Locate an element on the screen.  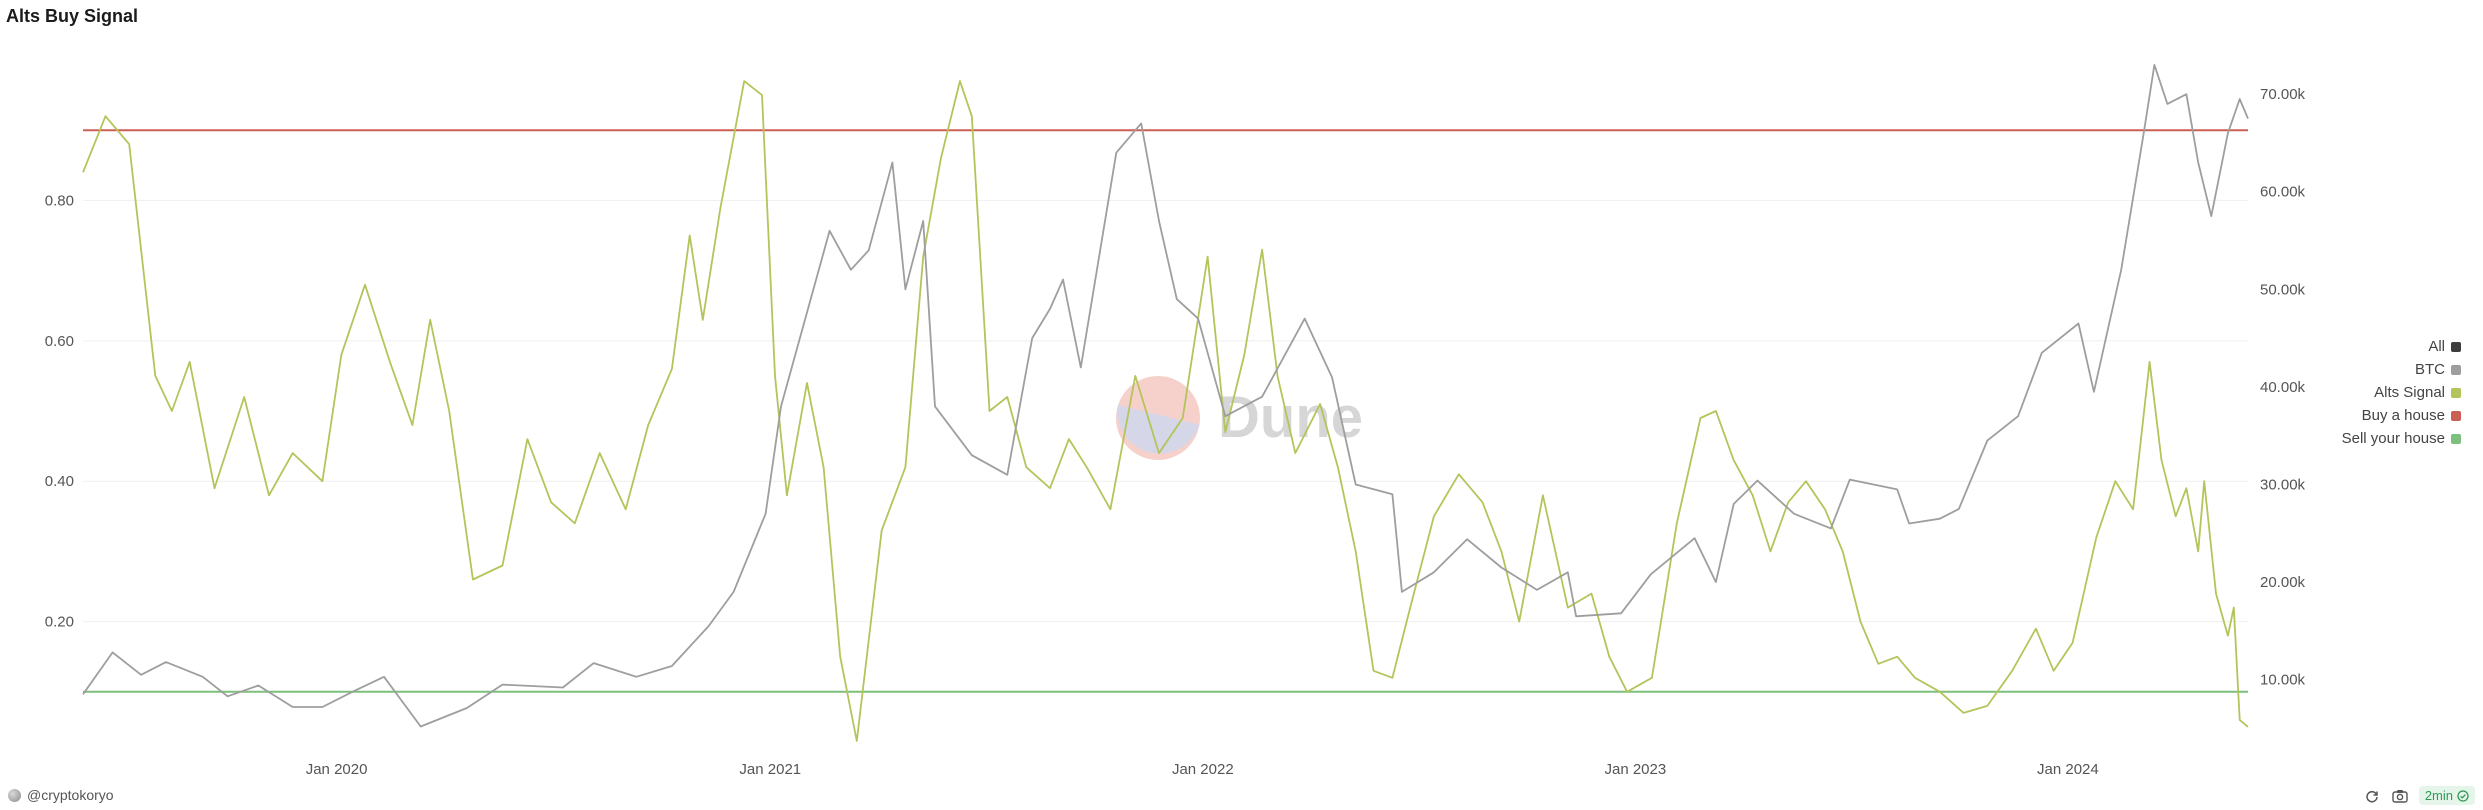
refresh-status-badge: 2min is located at coordinates (2446, 795).